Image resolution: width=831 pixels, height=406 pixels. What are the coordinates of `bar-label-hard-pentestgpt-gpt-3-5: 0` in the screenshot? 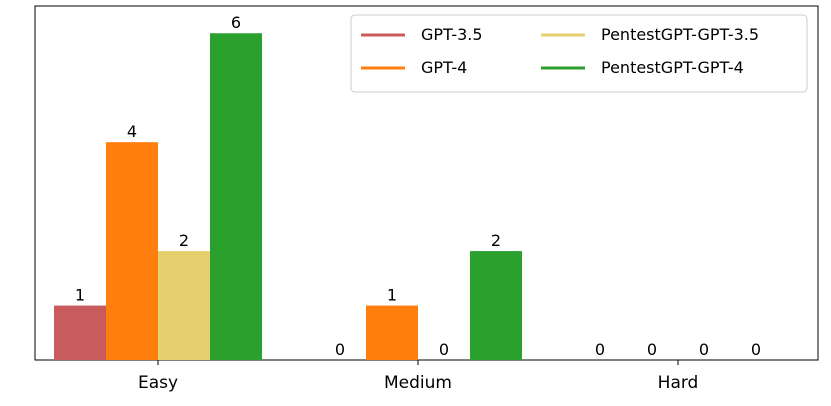 It's located at (704, 349).